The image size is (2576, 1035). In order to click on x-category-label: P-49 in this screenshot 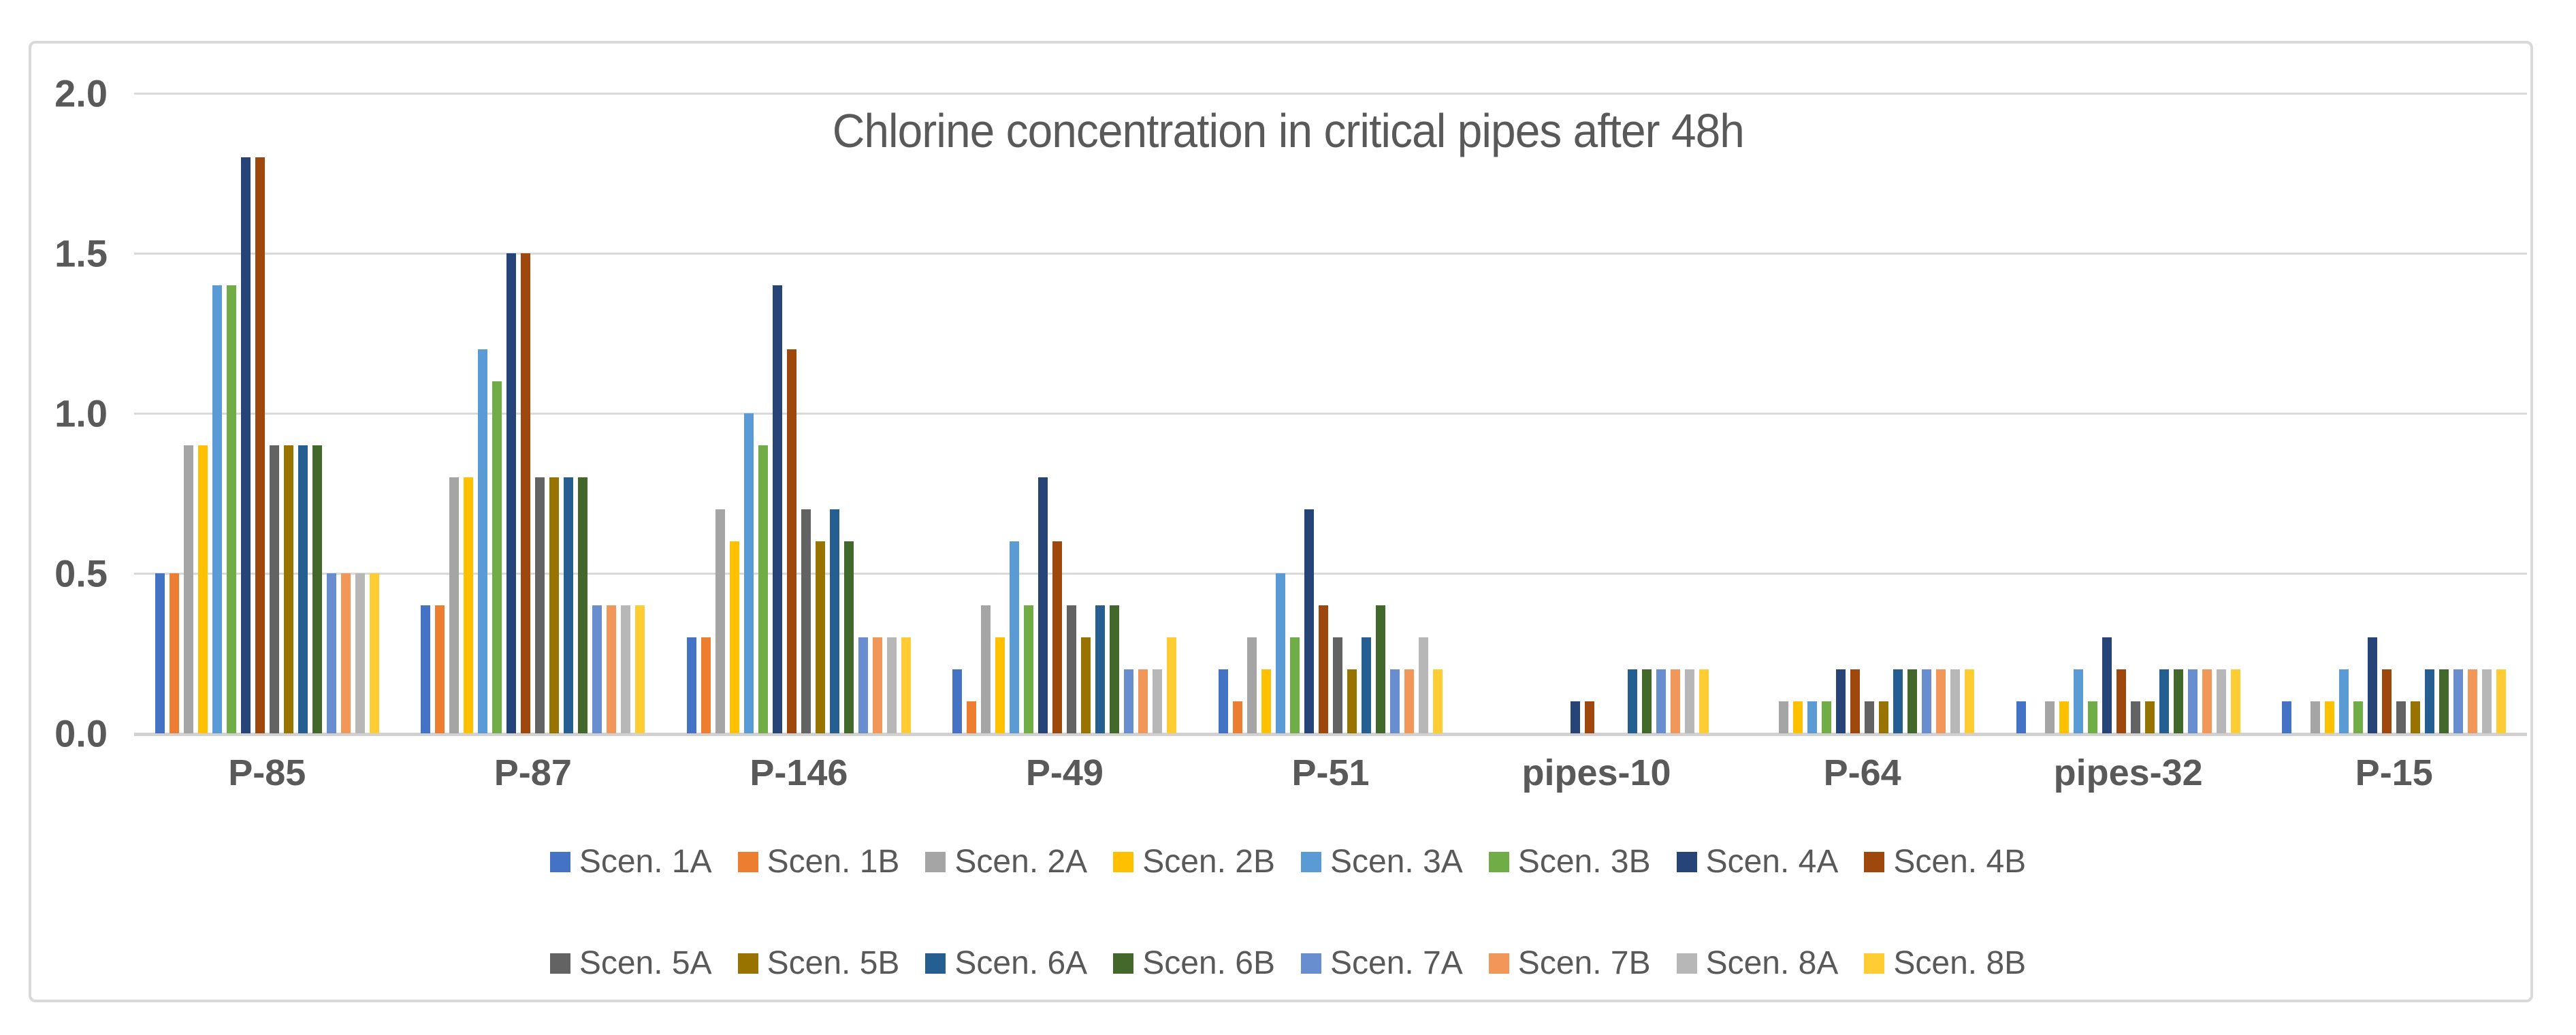, I will do `click(1064, 773)`.